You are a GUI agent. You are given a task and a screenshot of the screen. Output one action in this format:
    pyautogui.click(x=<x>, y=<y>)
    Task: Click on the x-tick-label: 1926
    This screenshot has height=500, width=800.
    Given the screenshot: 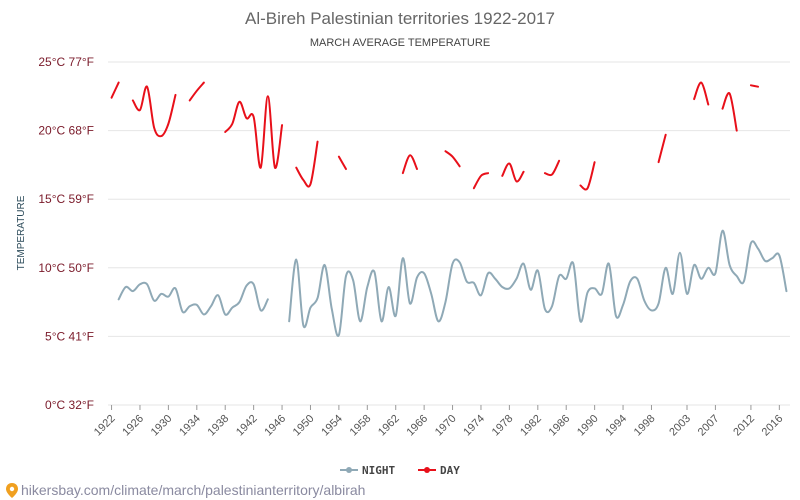 What is the action you would take?
    pyautogui.click(x=133, y=426)
    